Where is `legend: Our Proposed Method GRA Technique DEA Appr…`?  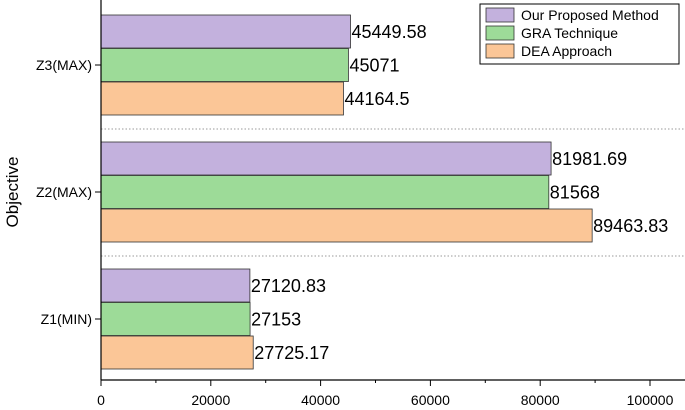
legend: Our Proposed Method GRA Technique DEA Appr… is located at coordinates (579, 34).